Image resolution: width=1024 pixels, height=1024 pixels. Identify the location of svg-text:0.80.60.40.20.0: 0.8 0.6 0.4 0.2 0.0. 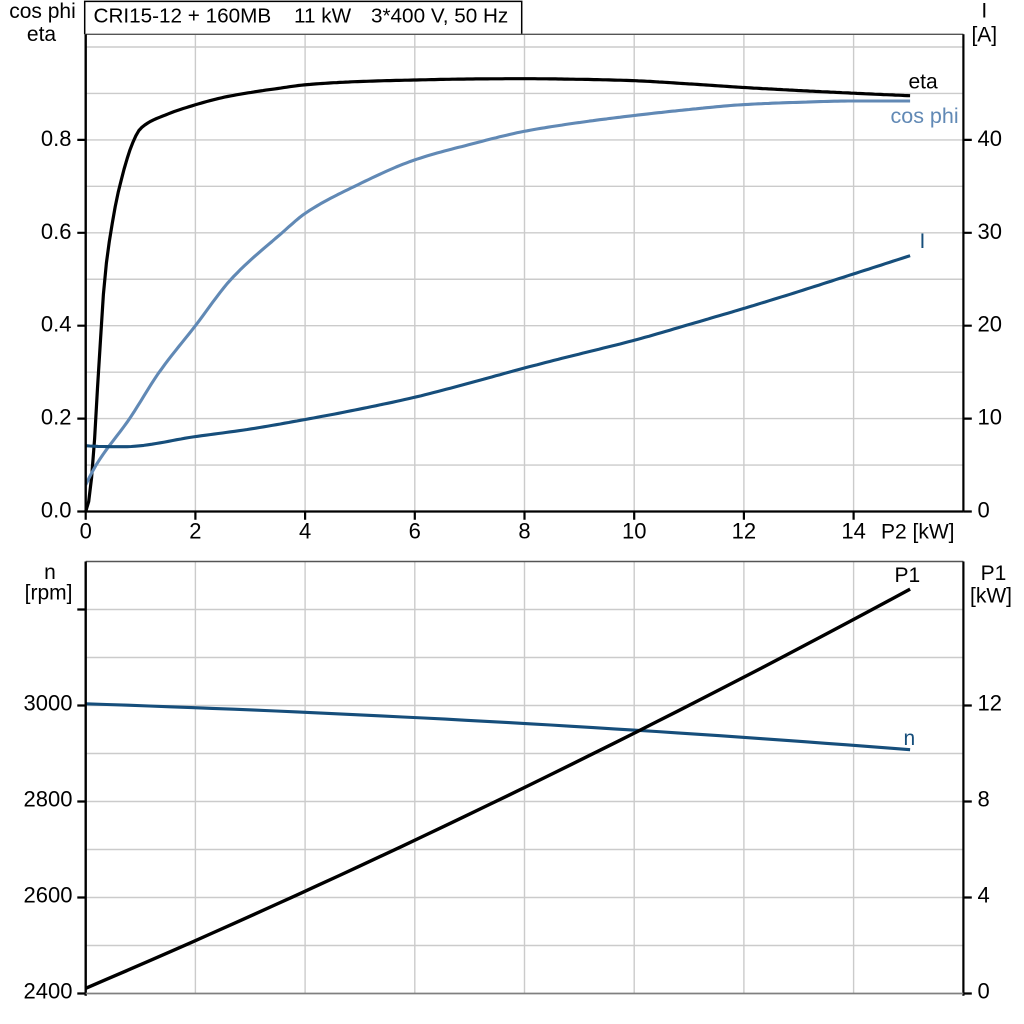
(56, 324).